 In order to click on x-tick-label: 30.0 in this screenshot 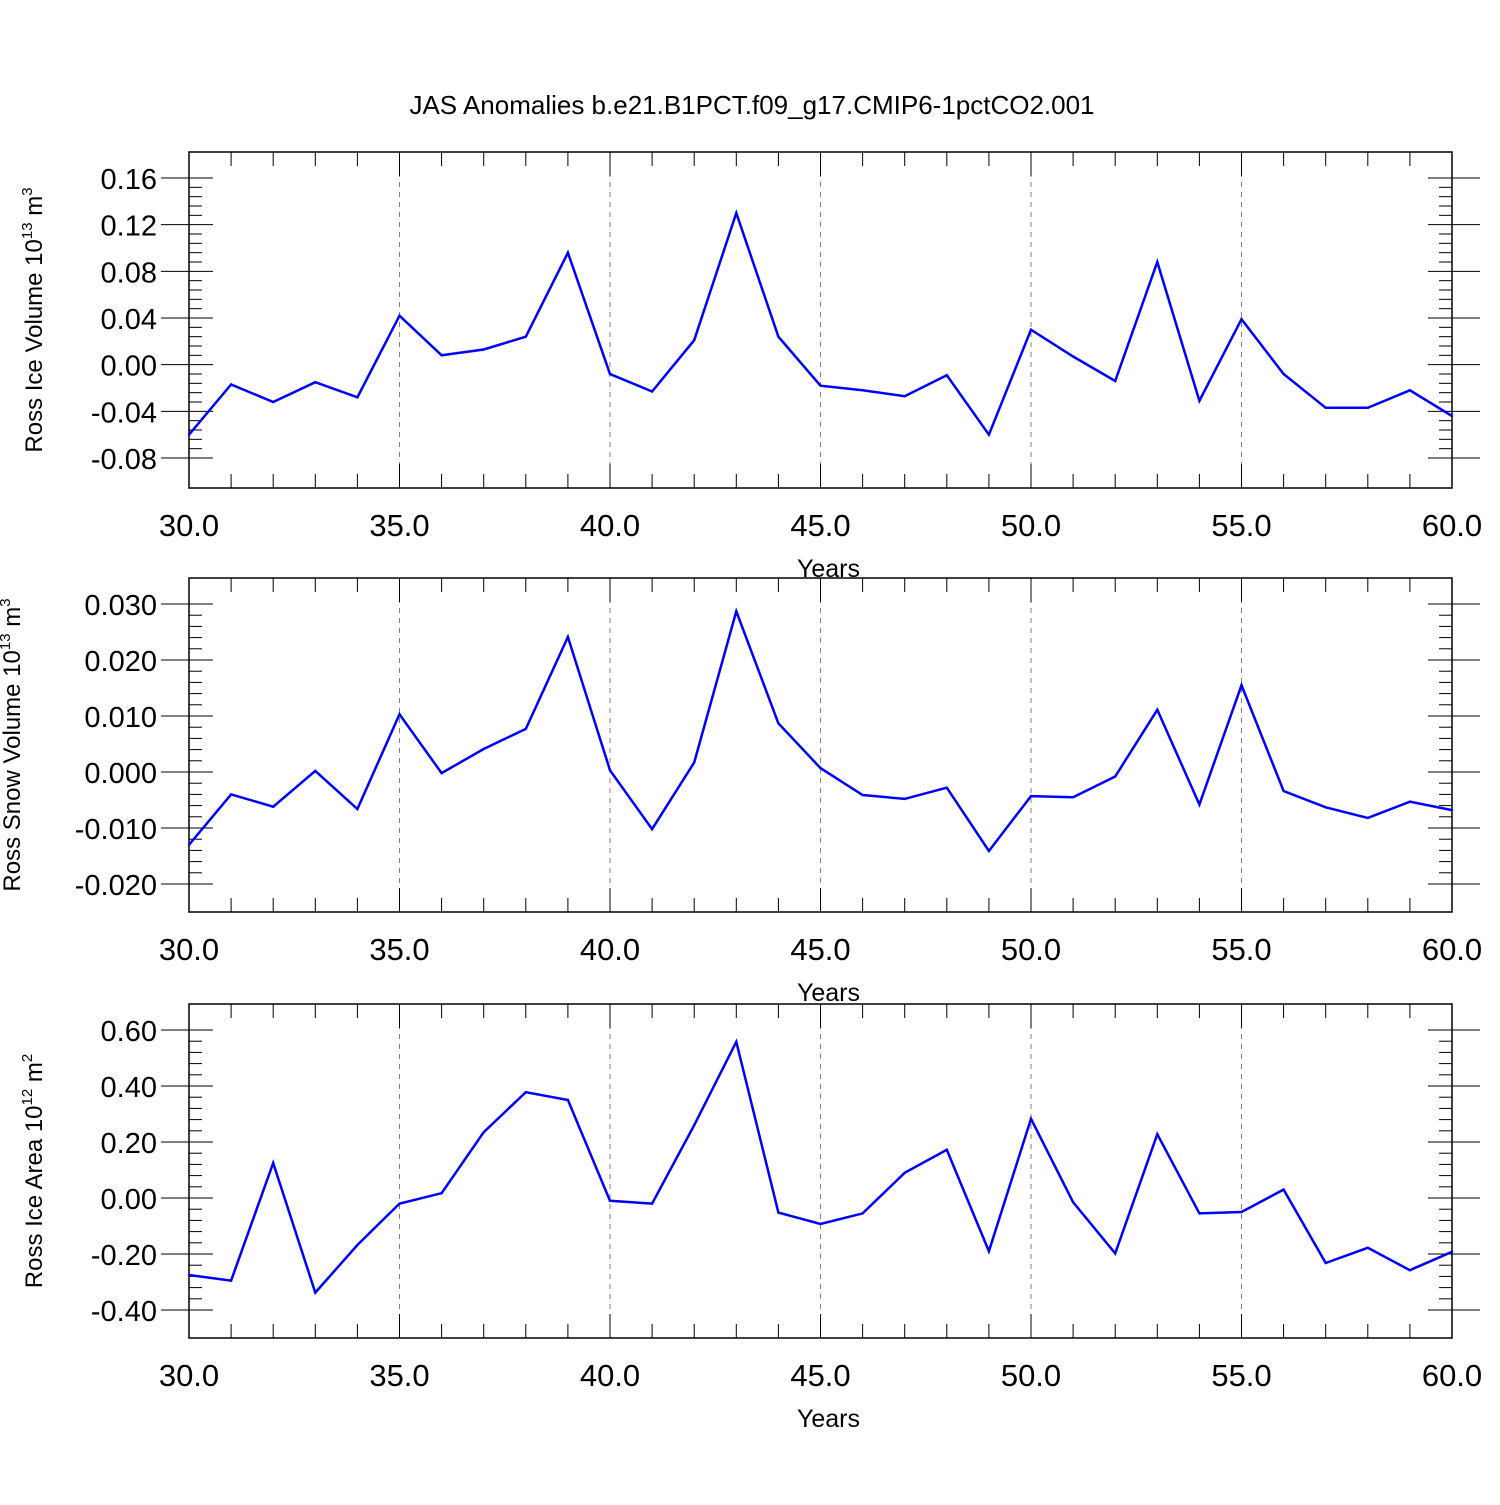, I will do `click(189, 949)`.